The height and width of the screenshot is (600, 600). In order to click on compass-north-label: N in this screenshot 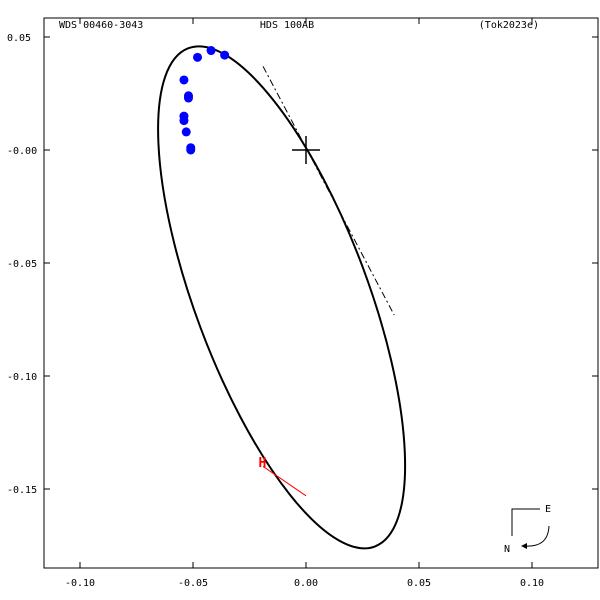, I will do `click(507, 549)`.